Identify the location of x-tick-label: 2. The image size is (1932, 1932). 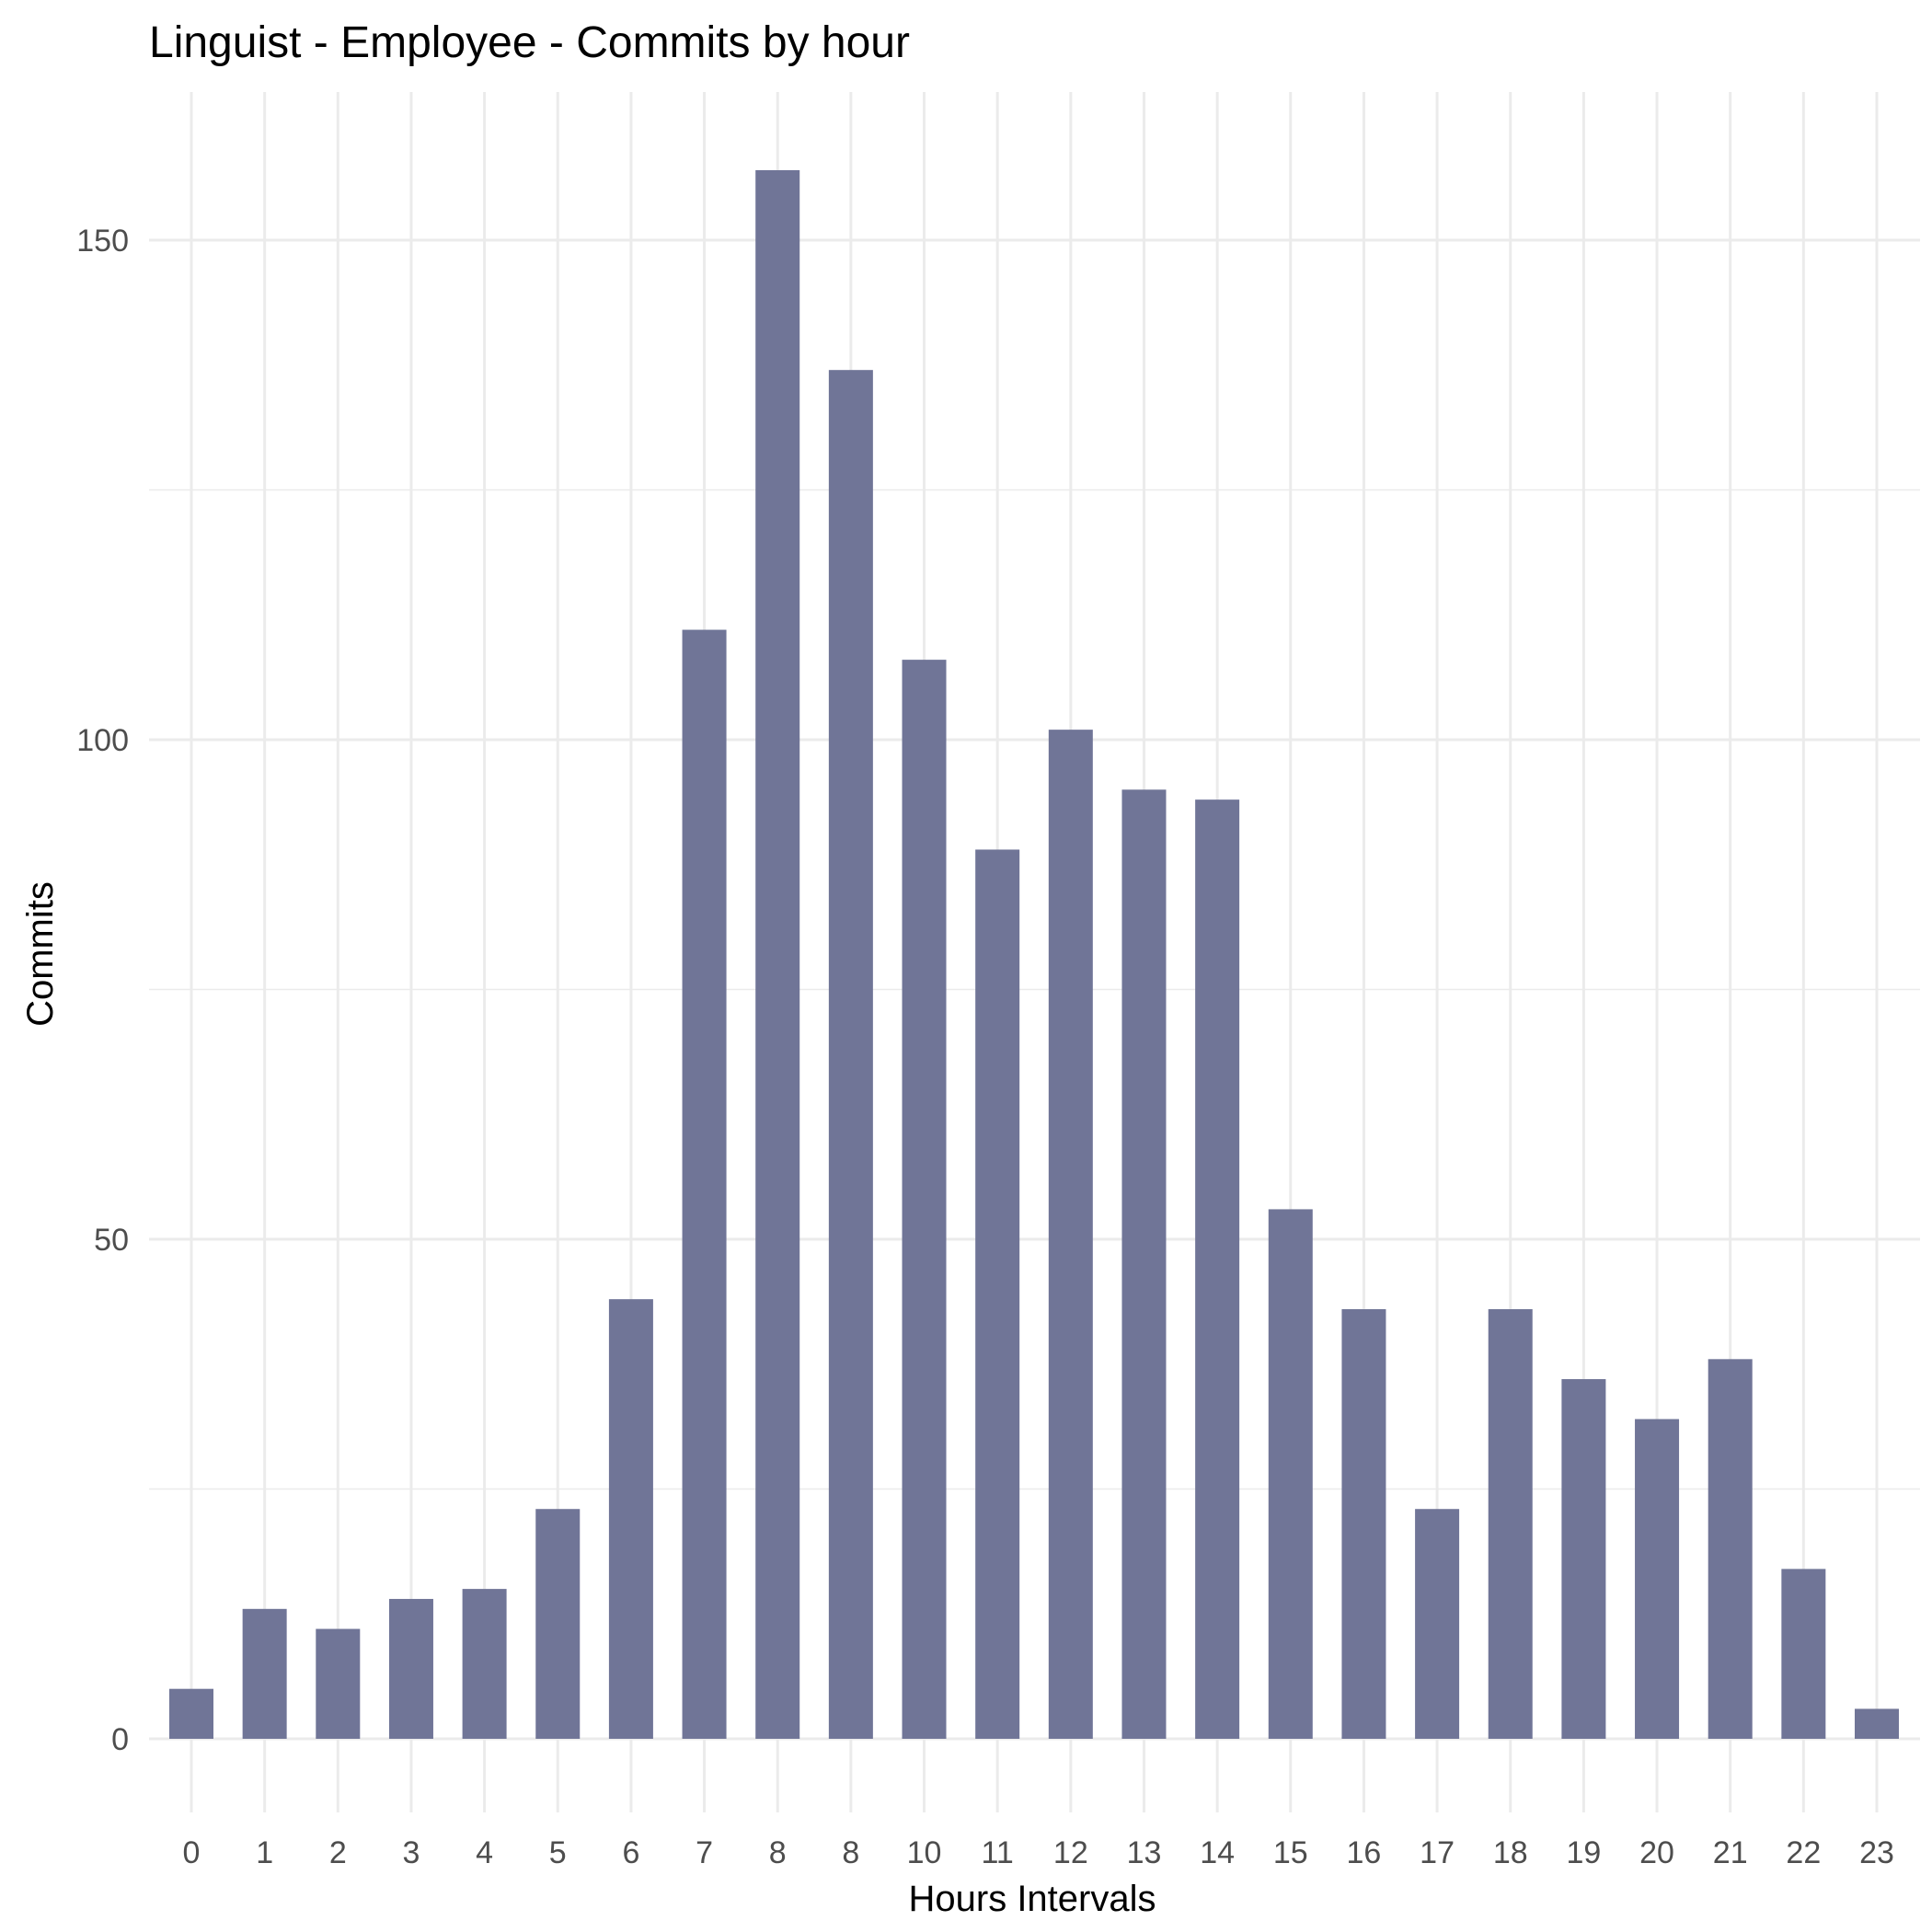
(338, 1852).